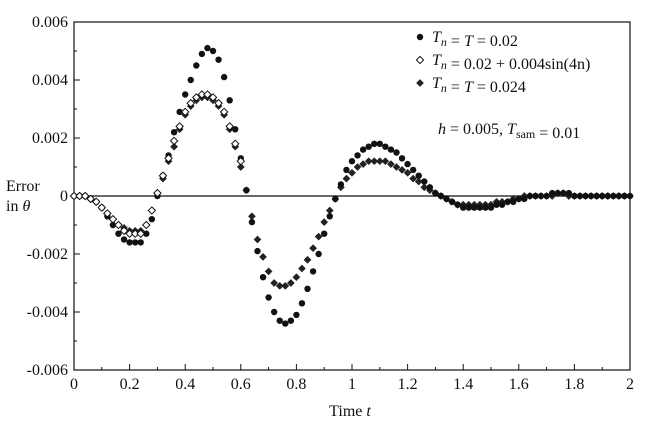 The width and height of the screenshot is (646, 424). Describe the element at coordinates (463, 384) in the screenshot. I see `x-tick-label: 1.4` at that location.